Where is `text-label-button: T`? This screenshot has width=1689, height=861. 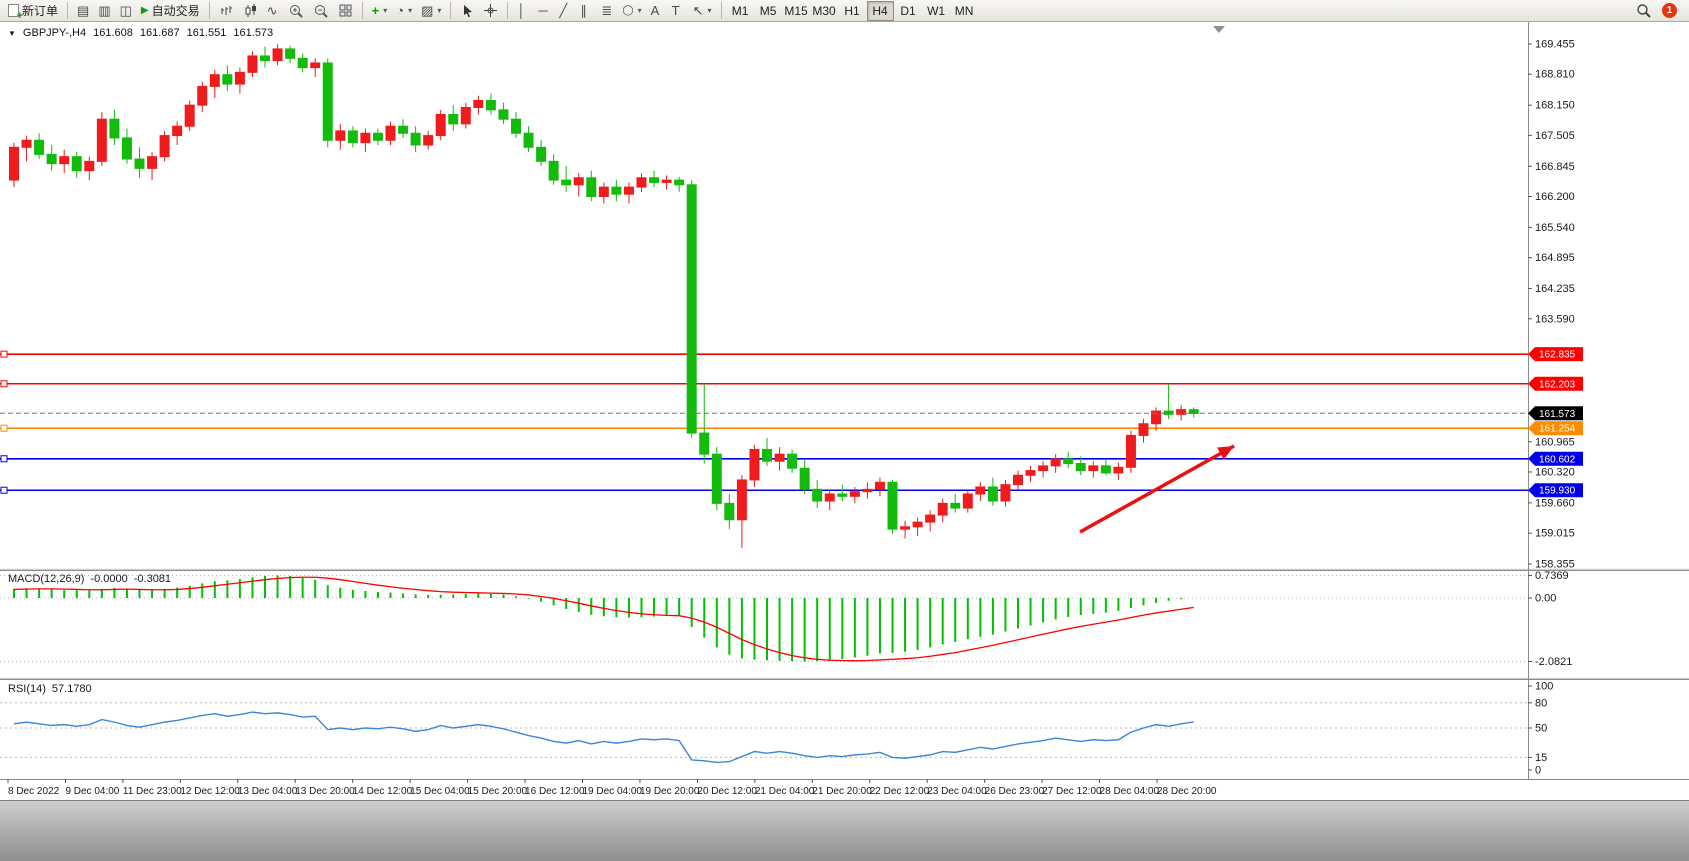 text-label-button: T is located at coordinates (678, 11).